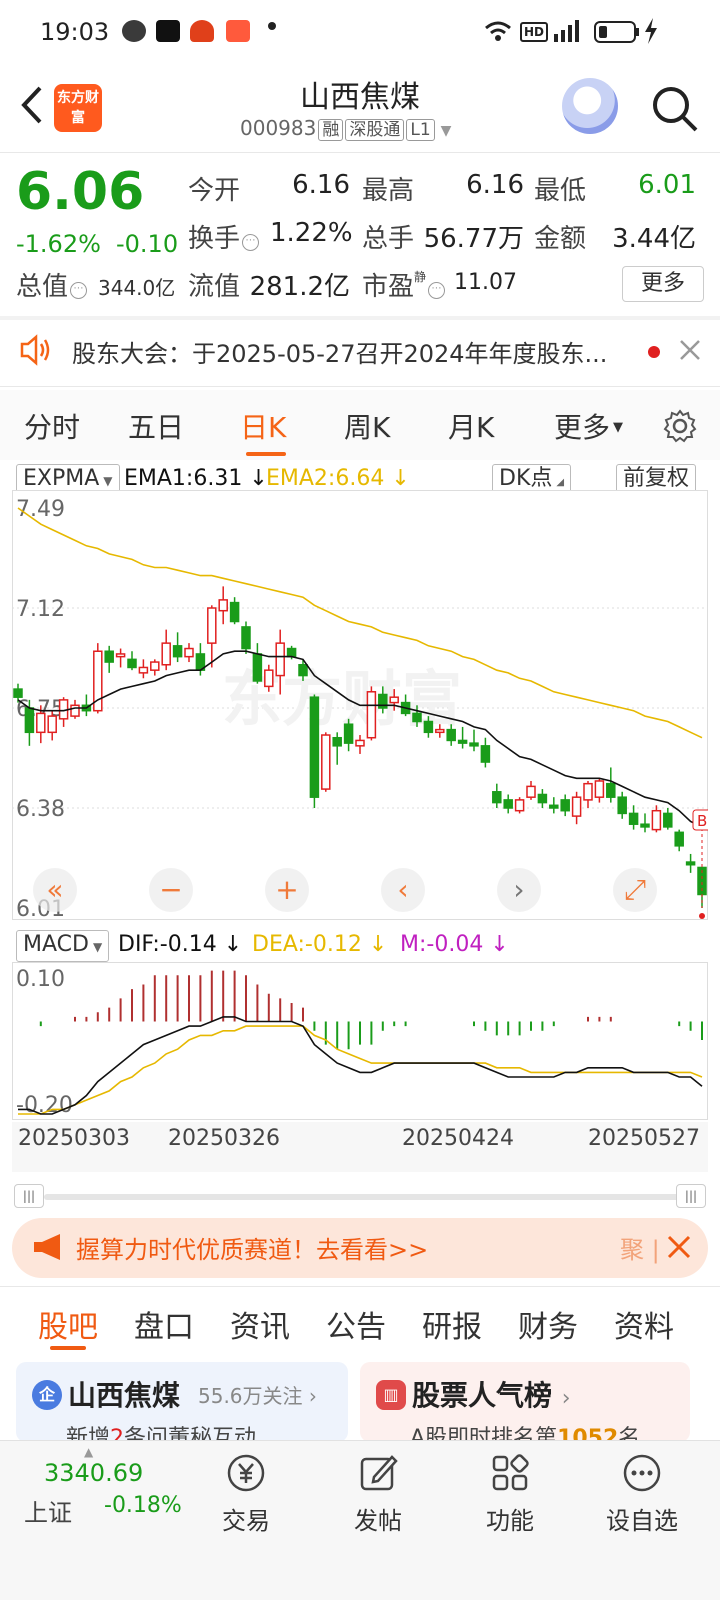 This screenshot has width=720, height=1600. What do you see at coordinates (548, 1327) in the screenshot?
I see `tab-finance: 财务` at bounding box center [548, 1327].